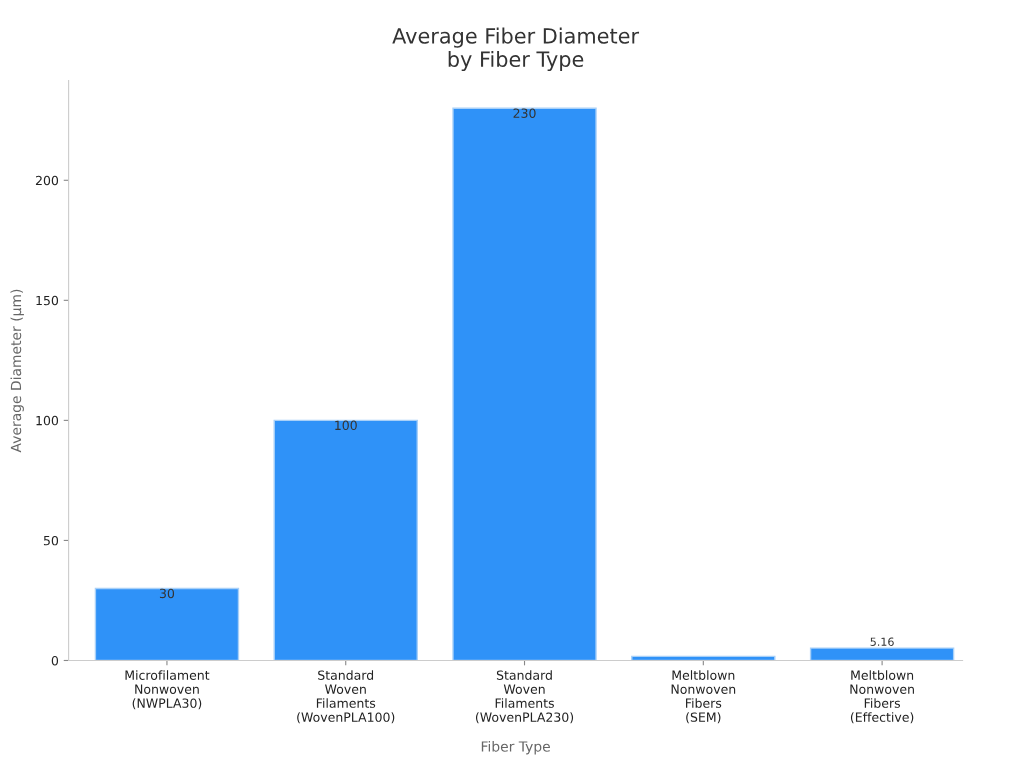 Image resolution: width=1024 pixels, height=768 pixels. Describe the element at coordinates (47, 300) in the screenshot. I see `y-tick-label: 150` at that location.